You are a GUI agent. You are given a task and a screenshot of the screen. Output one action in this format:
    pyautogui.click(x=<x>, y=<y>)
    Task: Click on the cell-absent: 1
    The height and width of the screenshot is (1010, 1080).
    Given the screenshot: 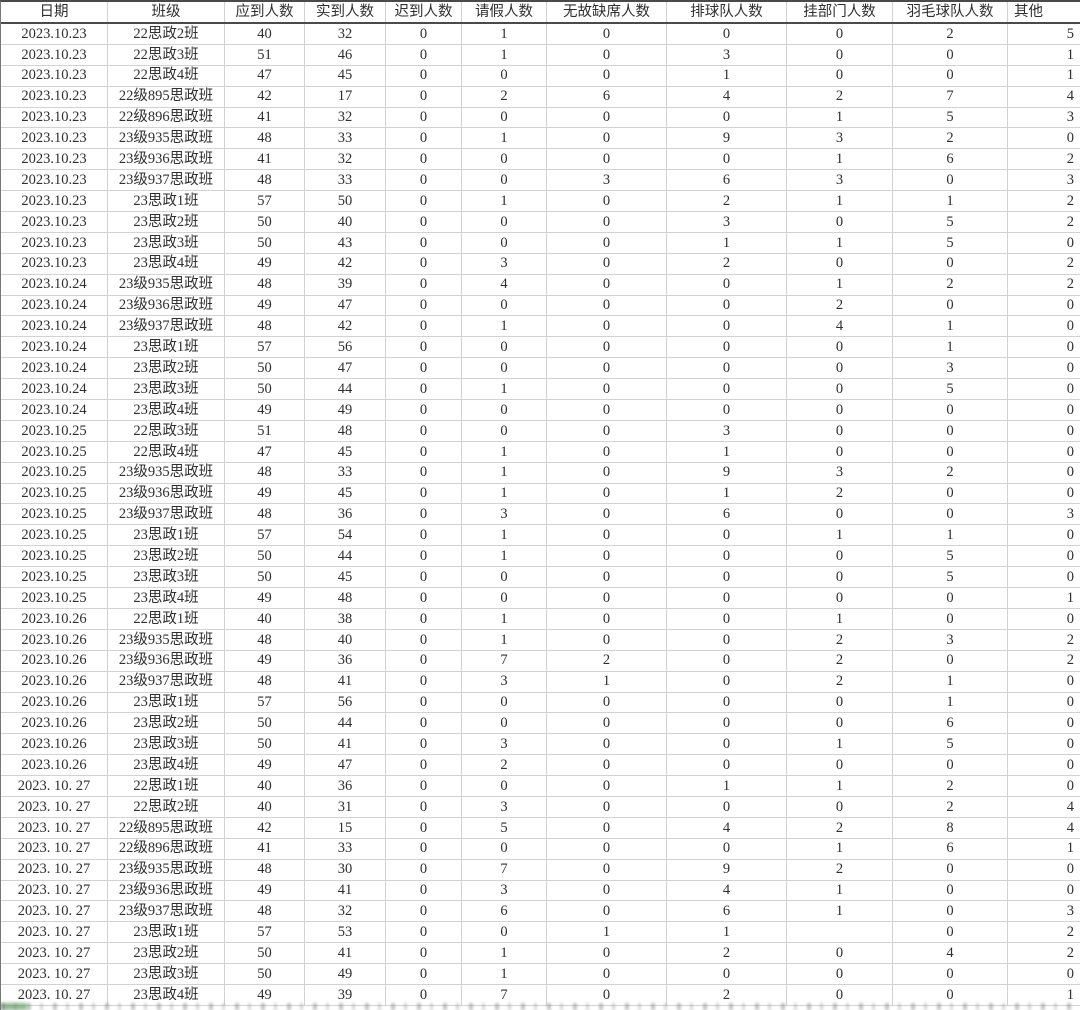 What is the action you would take?
    pyautogui.click(x=607, y=681)
    